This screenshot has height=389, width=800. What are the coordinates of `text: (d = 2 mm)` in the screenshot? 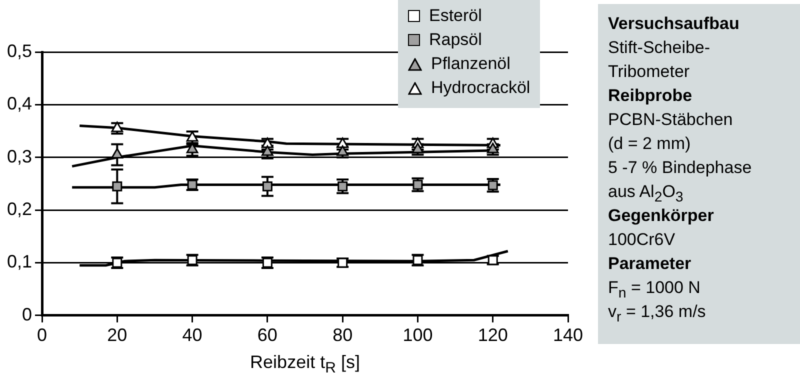 It's located at (650, 144).